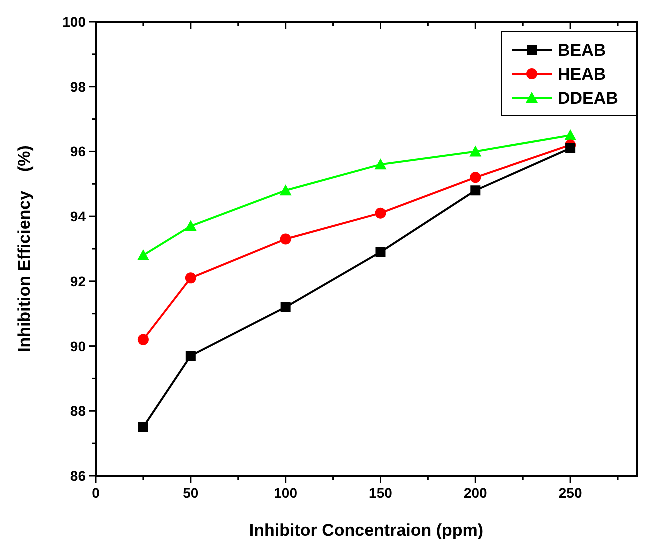  Describe the element at coordinates (78, 281) in the screenshot. I see `y-tick-label: 92` at that location.